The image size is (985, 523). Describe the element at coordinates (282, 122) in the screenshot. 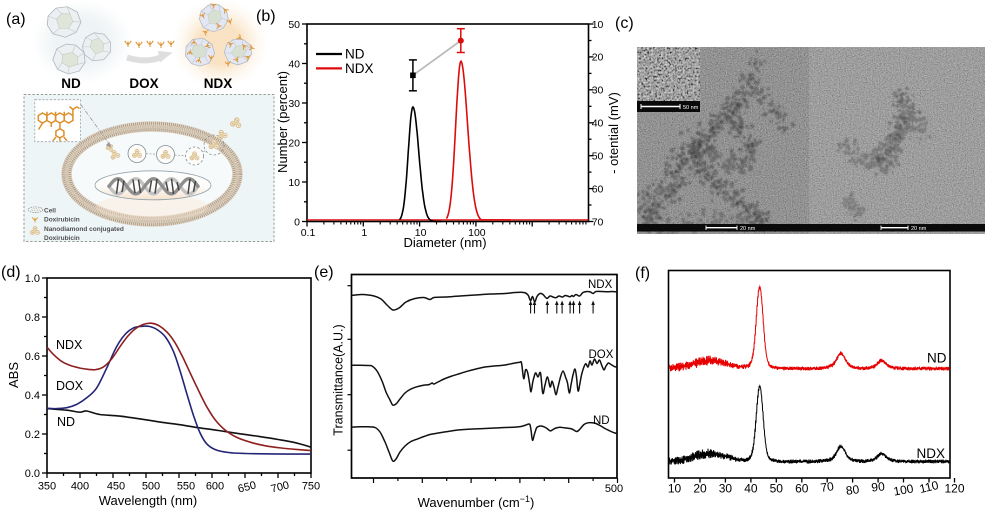

I see `svg-text: Number (percent)` at that location.